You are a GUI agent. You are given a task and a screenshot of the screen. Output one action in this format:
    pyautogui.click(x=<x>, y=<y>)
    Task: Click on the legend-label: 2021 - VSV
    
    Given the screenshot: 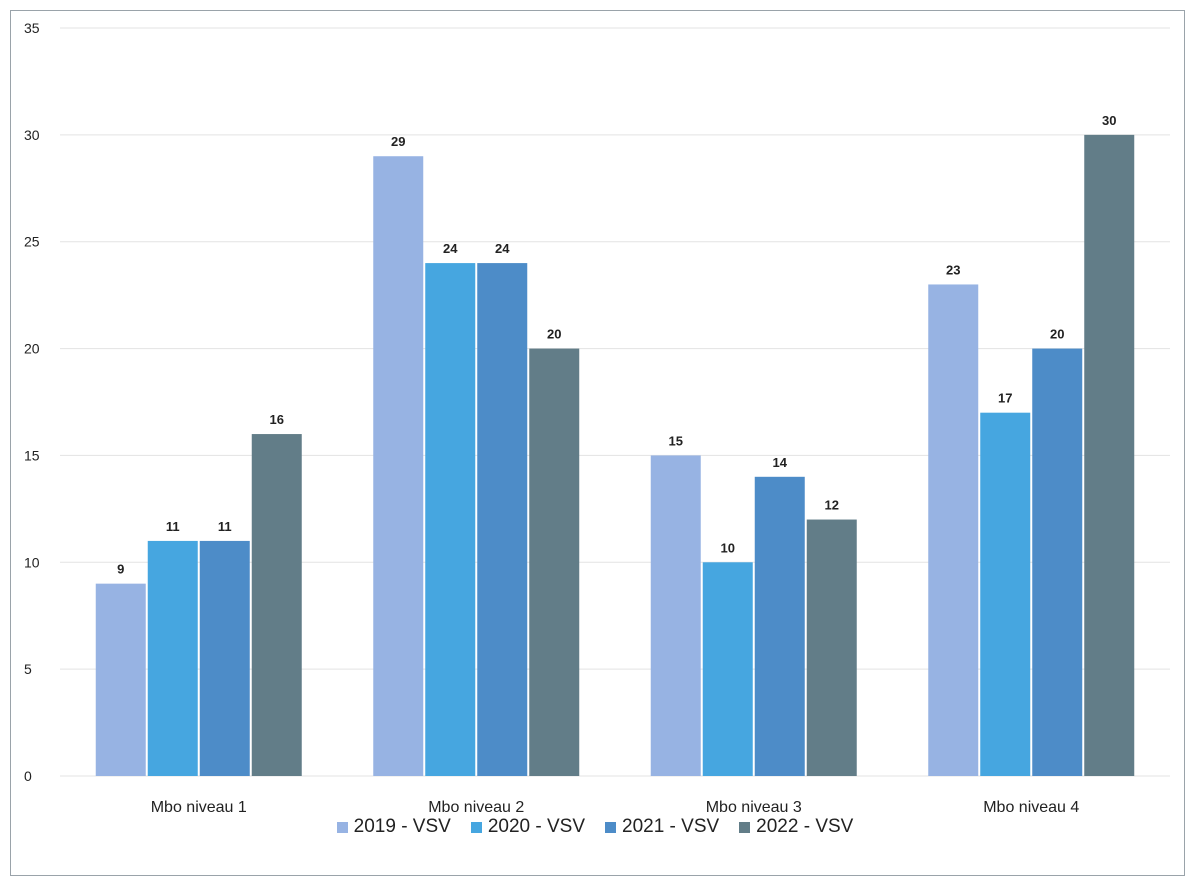 What is the action you would take?
    pyautogui.click(x=671, y=826)
    